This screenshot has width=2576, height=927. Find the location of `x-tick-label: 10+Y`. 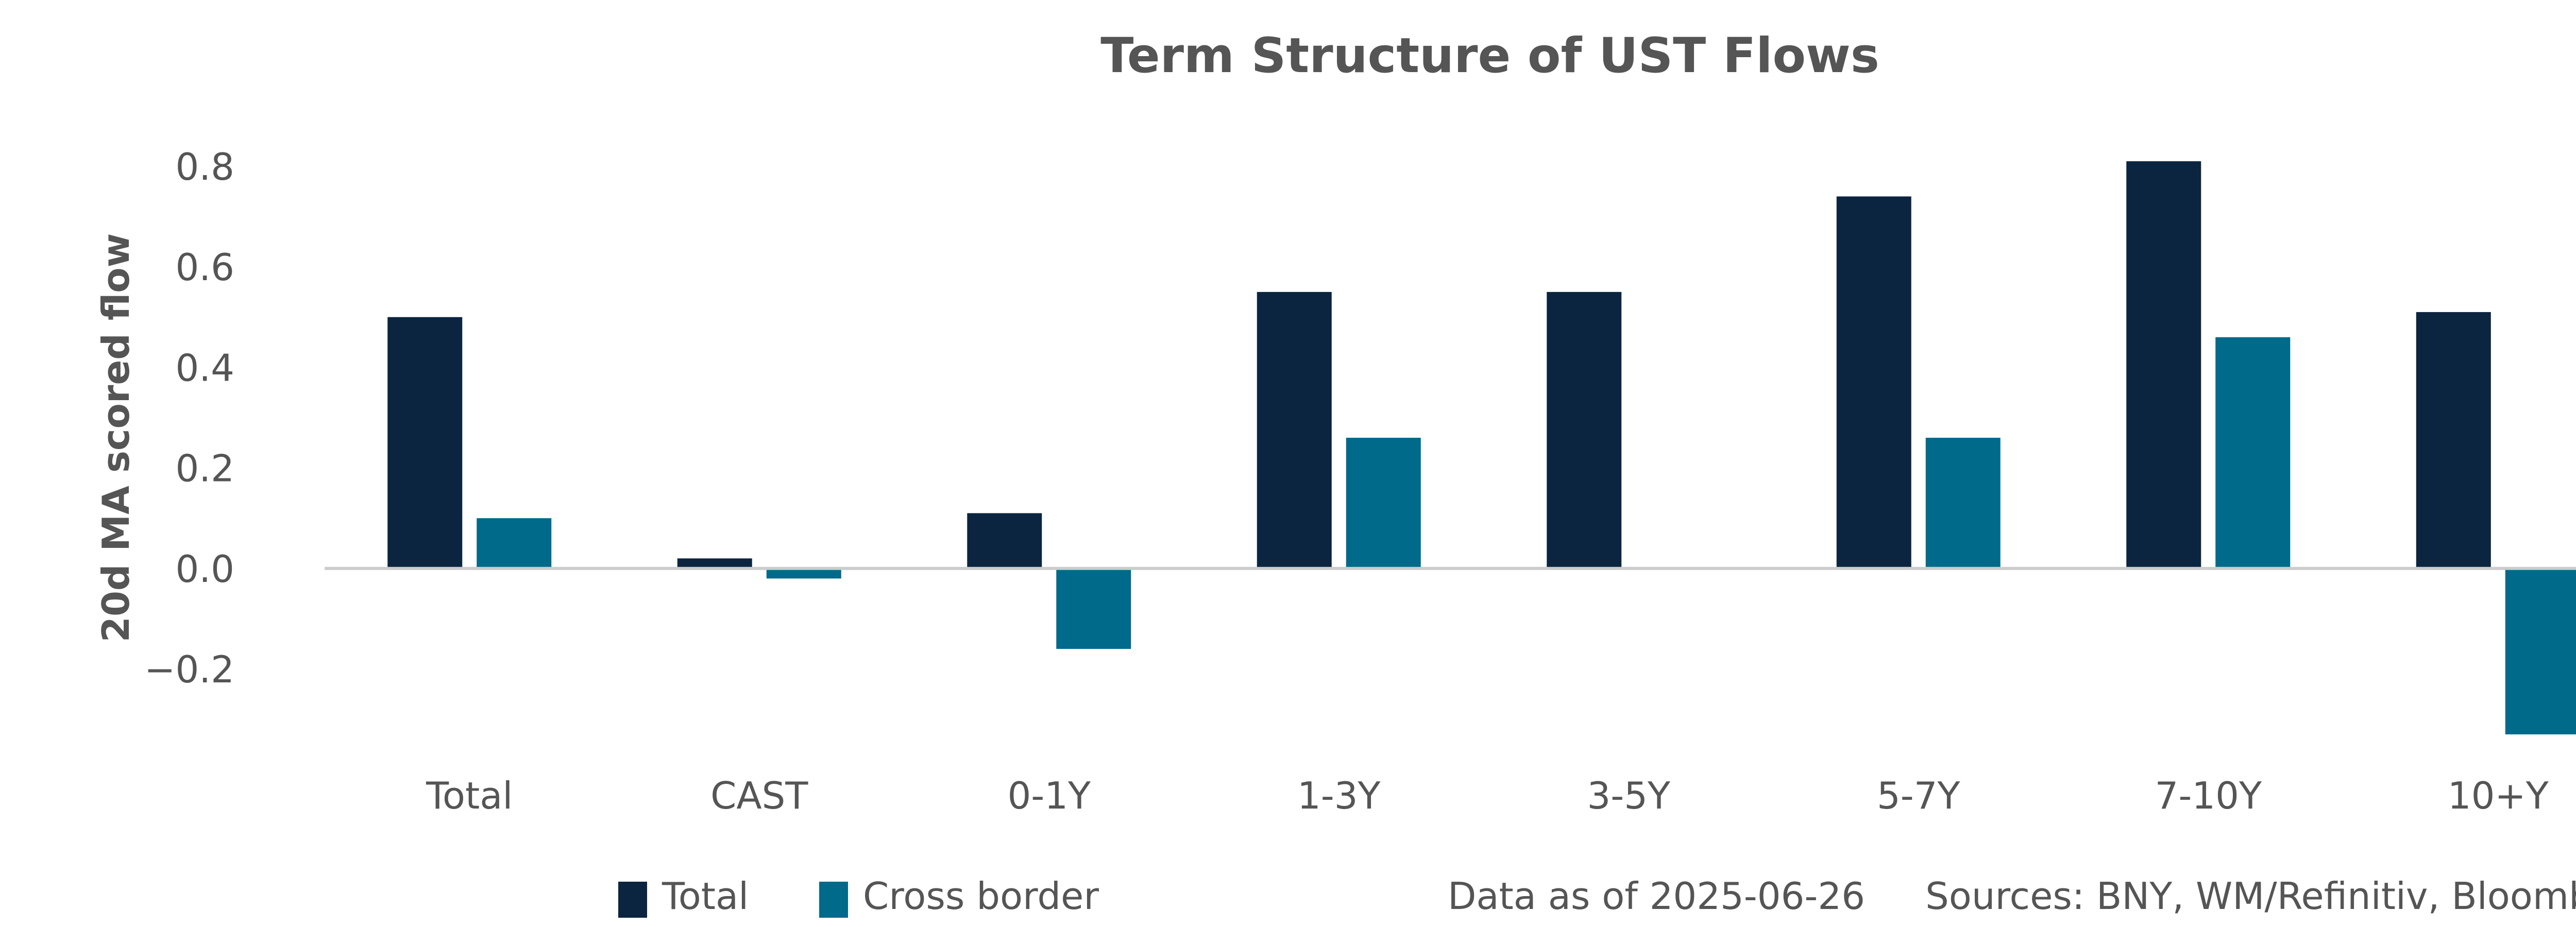

x-tick-label: 10+Y is located at coordinates (2498, 796).